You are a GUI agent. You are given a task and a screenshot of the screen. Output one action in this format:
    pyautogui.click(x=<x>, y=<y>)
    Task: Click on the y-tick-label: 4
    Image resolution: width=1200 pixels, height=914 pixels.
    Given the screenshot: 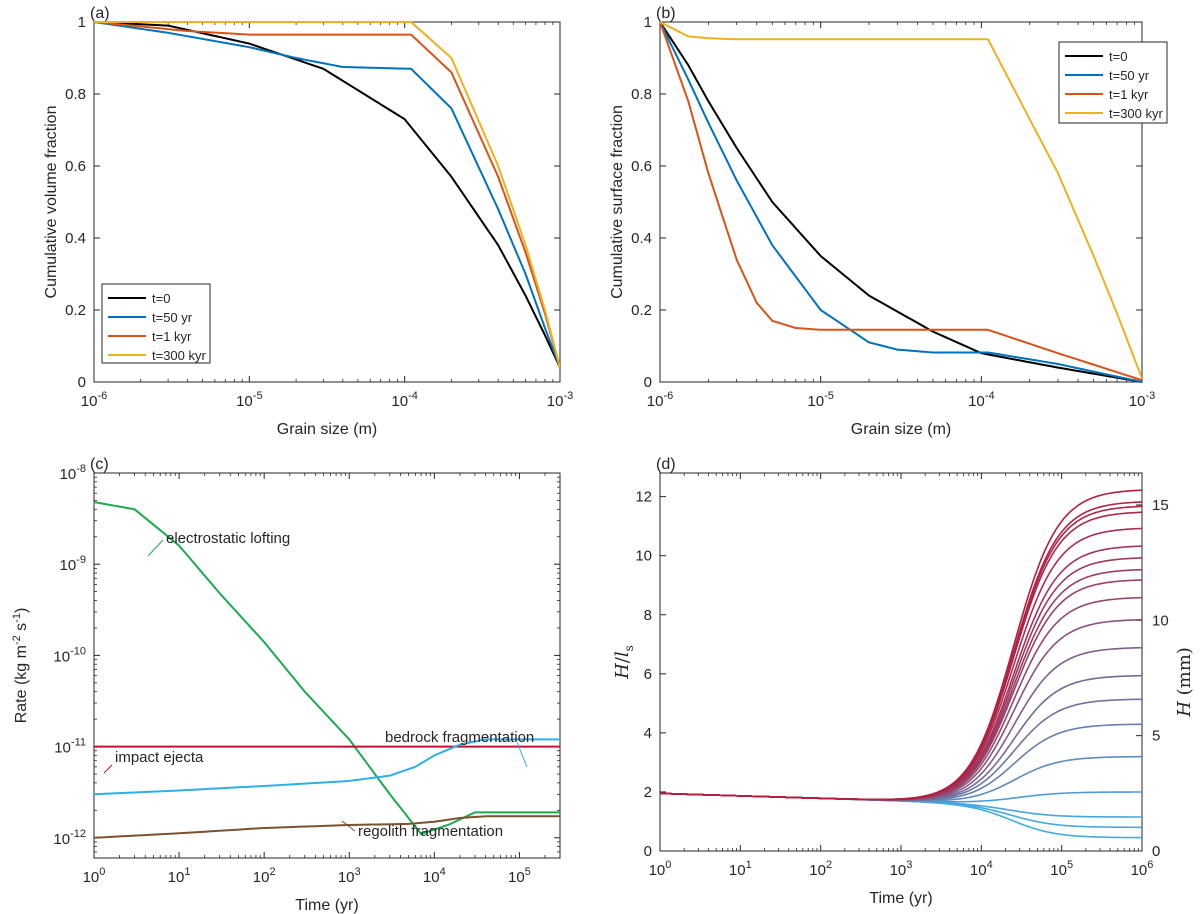 What is the action you would take?
    pyautogui.click(x=648, y=733)
    